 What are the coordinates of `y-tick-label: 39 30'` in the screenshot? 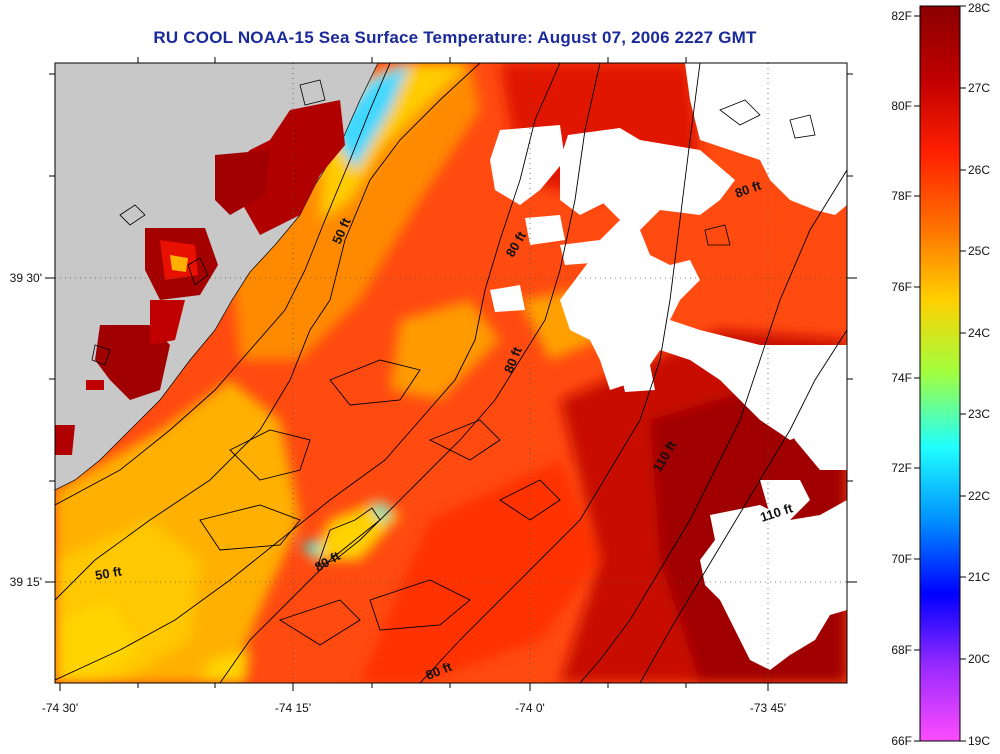 It's located at (26, 278).